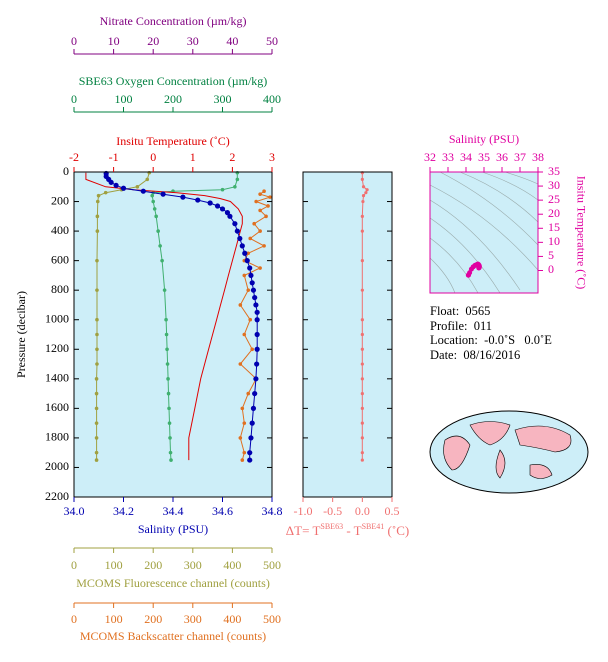 This screenshot has height=662, width=608. What do you see at coordinates (460, 311) in the screenshot?
I see `float-info: Float: 0565` at bounding box center [460, 311].